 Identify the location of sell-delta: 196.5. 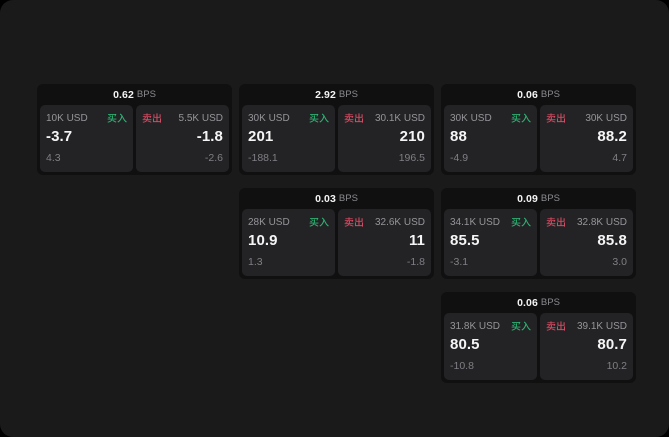
(411, 158).